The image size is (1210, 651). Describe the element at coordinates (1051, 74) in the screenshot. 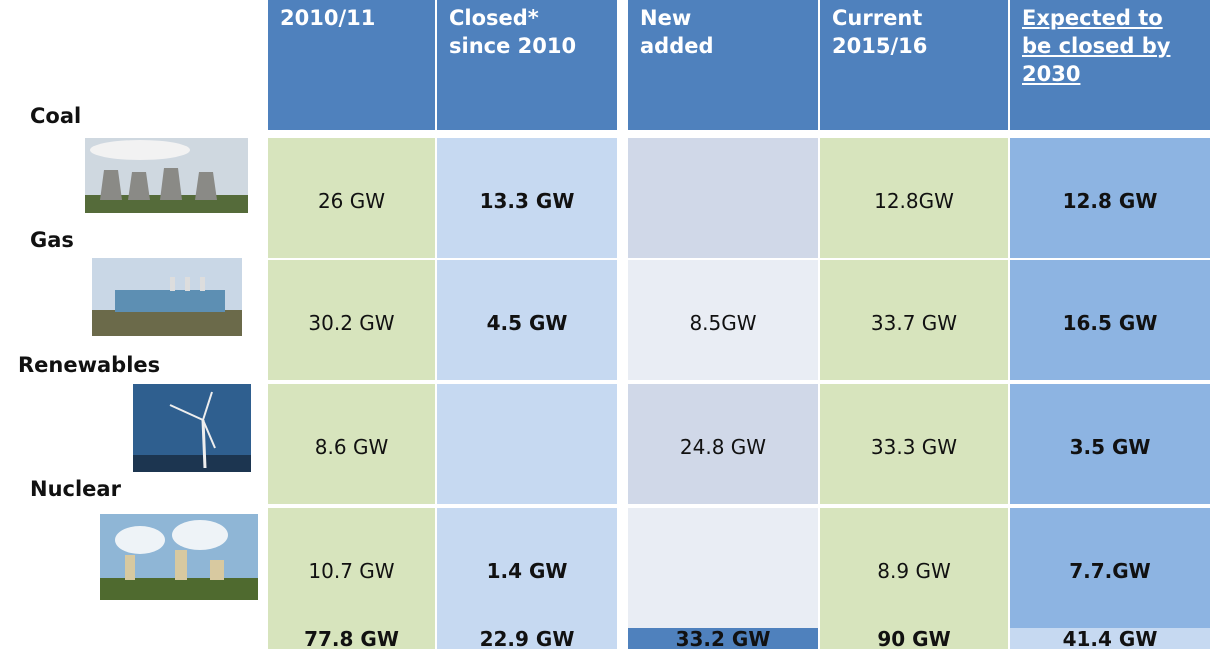

I see `header-line: 2030` at that location.